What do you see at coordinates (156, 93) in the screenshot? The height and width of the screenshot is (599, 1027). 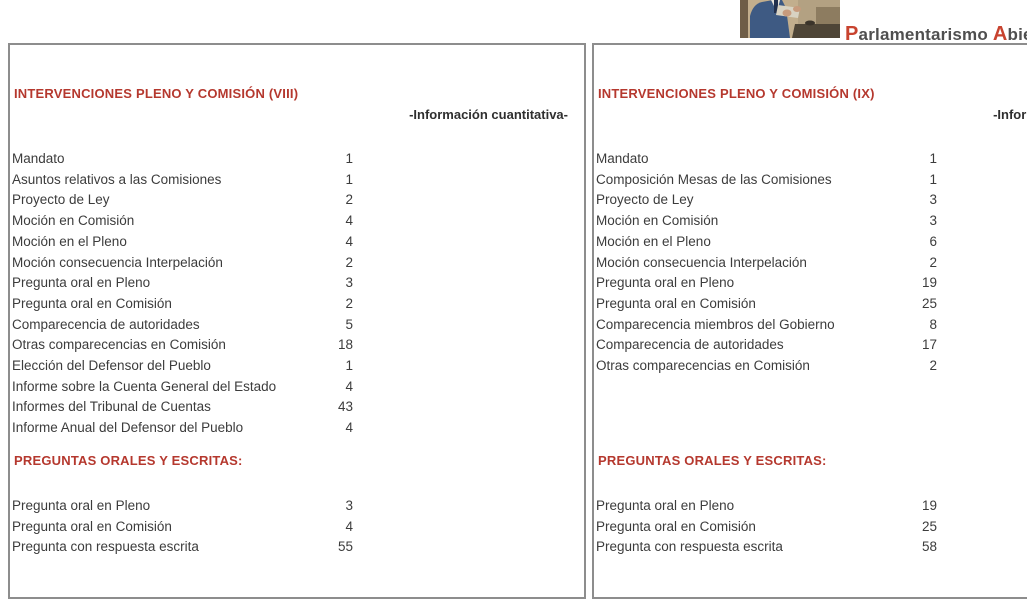 I see `panel-title-viii: INTERVENCIONES PLENO Y COMISIÓN (VIII)` at bounding box center [156, 93].